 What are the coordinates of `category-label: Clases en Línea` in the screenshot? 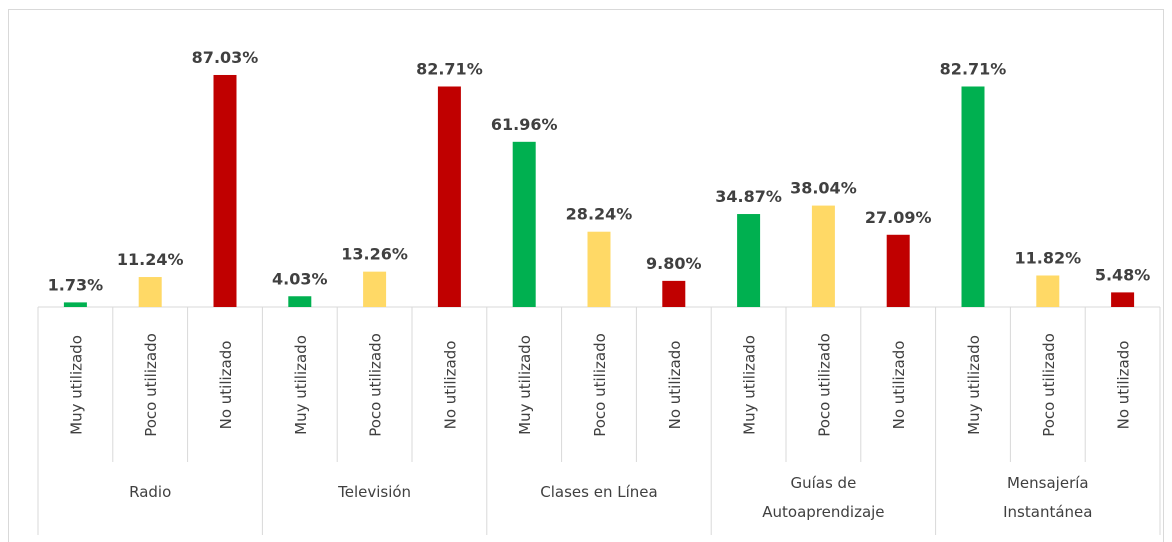 It's located at (598, 492).